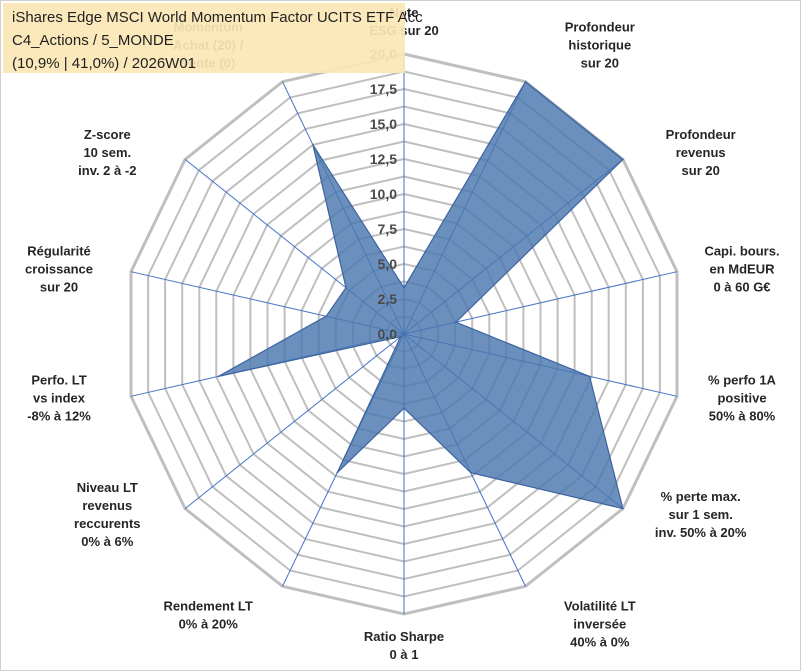  Describe the element at coordinates (701, 152) in the screenshot. I see `axis-label: Profondeur revenus sur 20` at that location.